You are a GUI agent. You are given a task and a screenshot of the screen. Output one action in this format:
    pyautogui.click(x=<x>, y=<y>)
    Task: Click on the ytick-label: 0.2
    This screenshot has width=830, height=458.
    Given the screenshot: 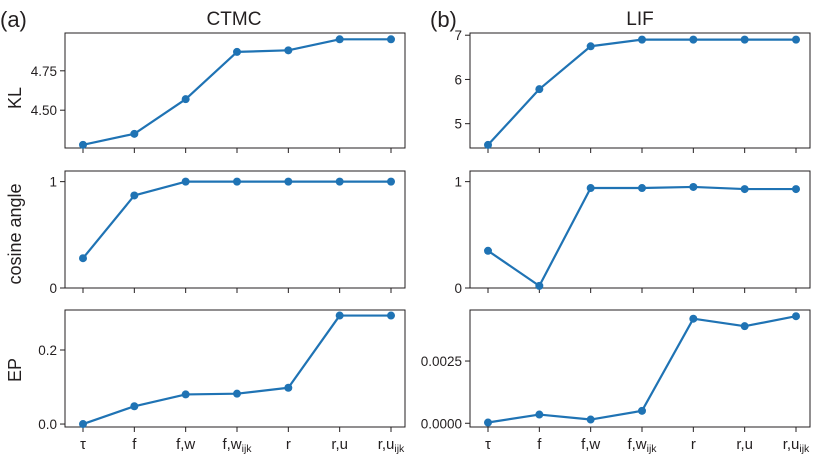 What is the action you would take?
    pyautogui.click(x=47, y=350)
    